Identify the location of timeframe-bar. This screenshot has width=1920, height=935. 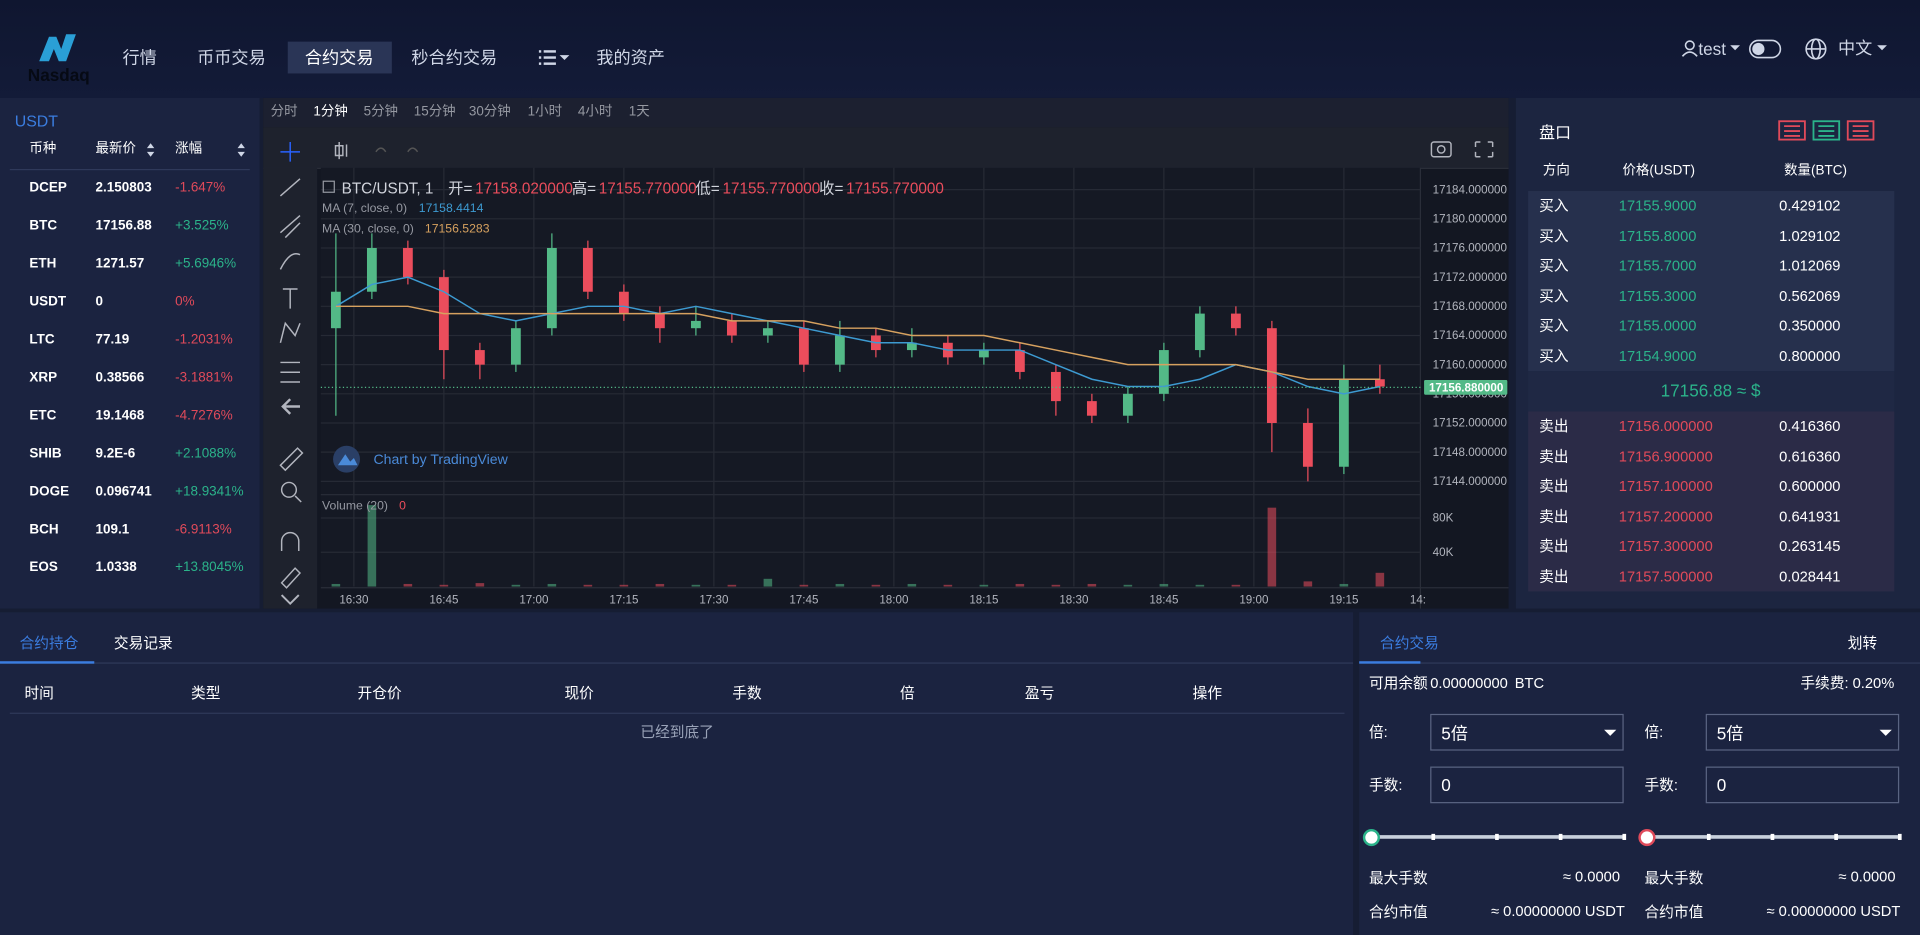
(886, 112).